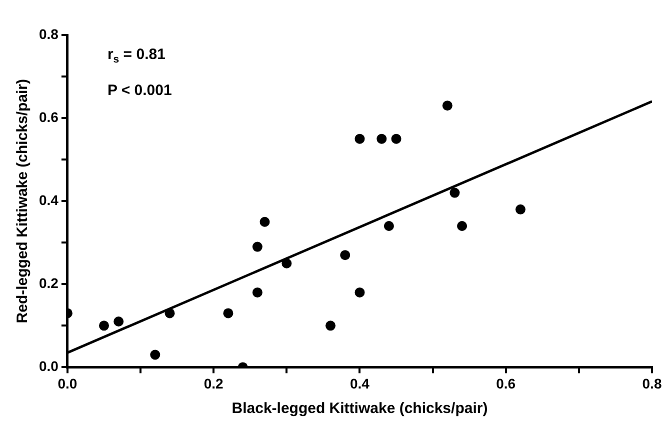 This screenshot has height=432, width=667. I want to click on x-tick-label: 0.0, so click(68, 383).